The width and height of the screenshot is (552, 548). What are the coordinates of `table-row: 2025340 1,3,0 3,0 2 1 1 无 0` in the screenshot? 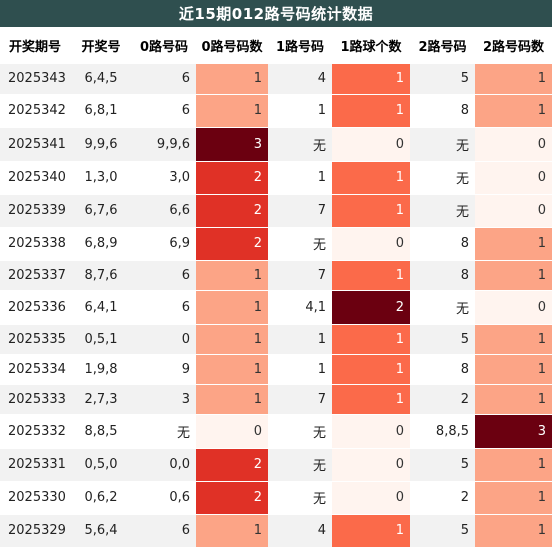 It's located at (276, 178).